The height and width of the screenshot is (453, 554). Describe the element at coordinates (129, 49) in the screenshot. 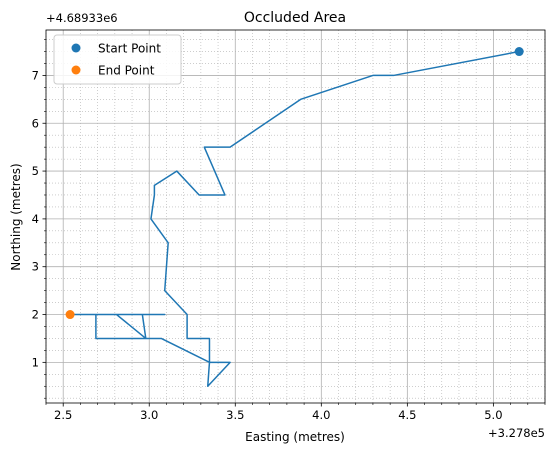

I see `legend-start-label: Start Point` at that location.